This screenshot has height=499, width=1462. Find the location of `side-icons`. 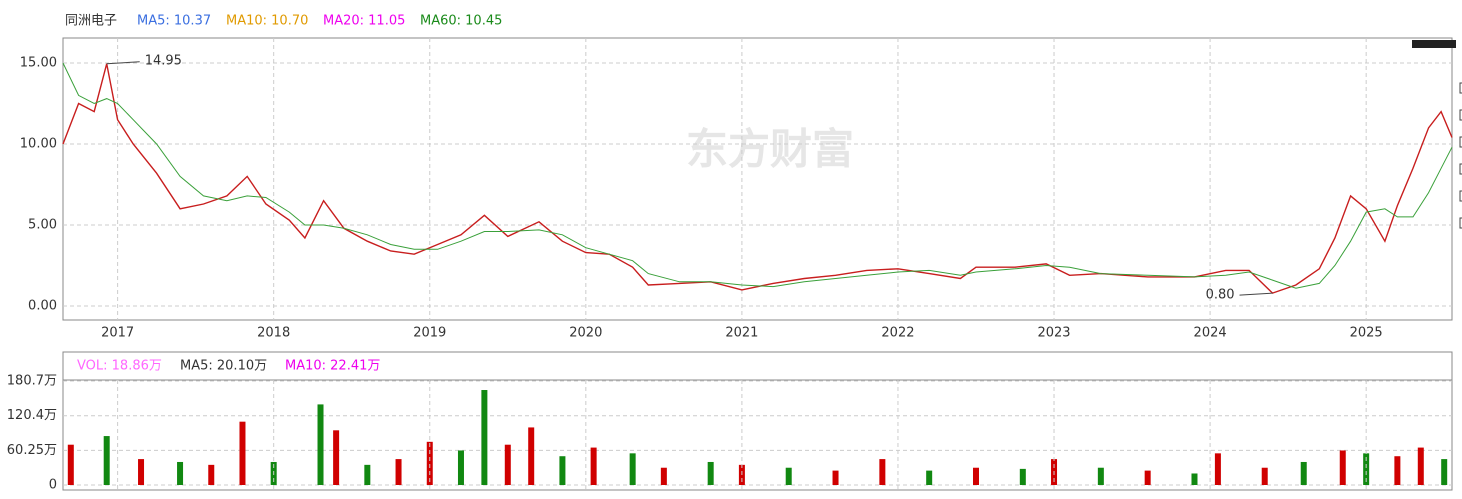

side-icons is located at coordinates (1437, 134).